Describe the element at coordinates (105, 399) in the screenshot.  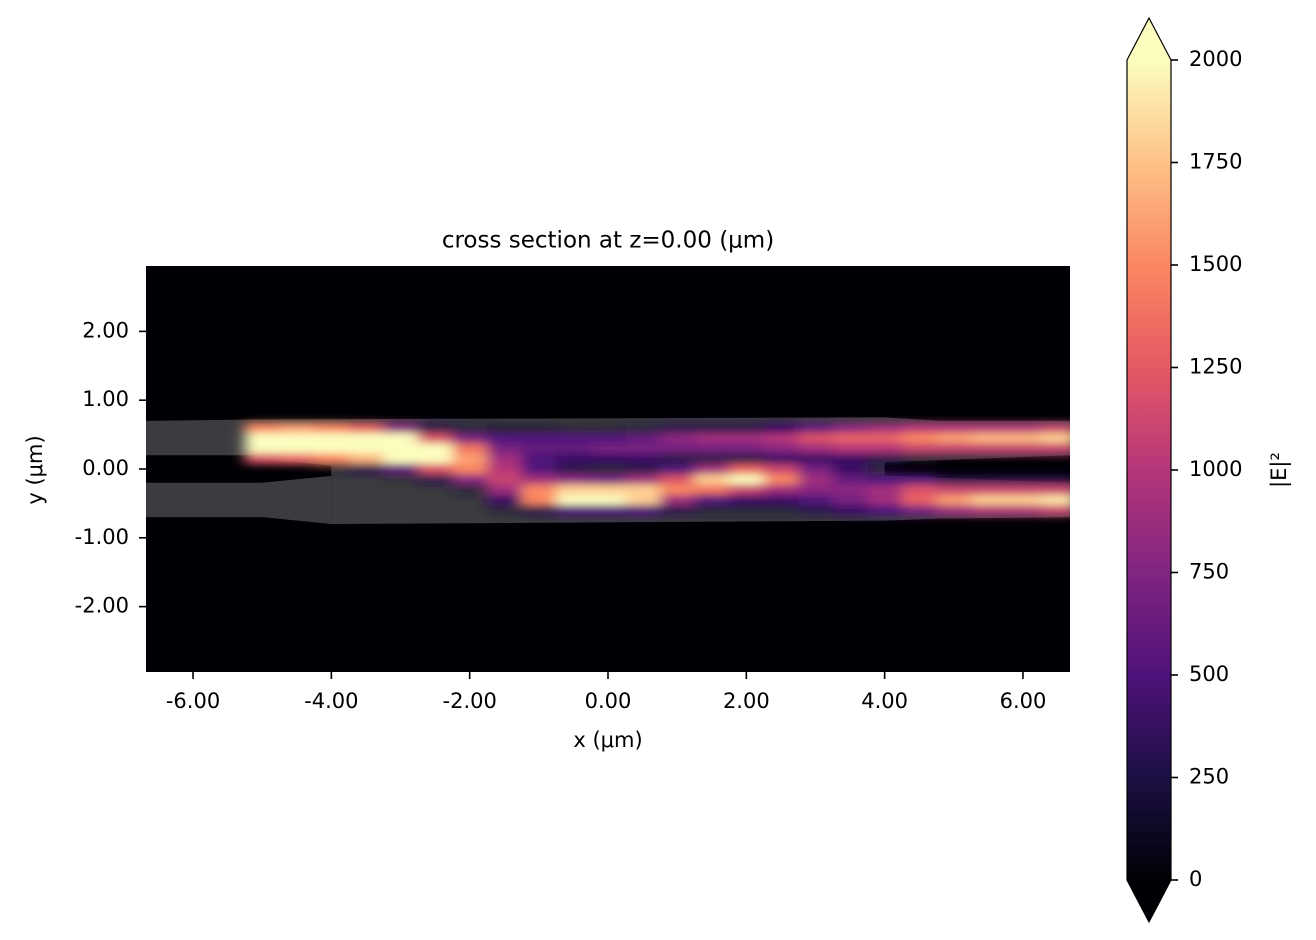
I see `y-tick-label: 1.00` at that location.